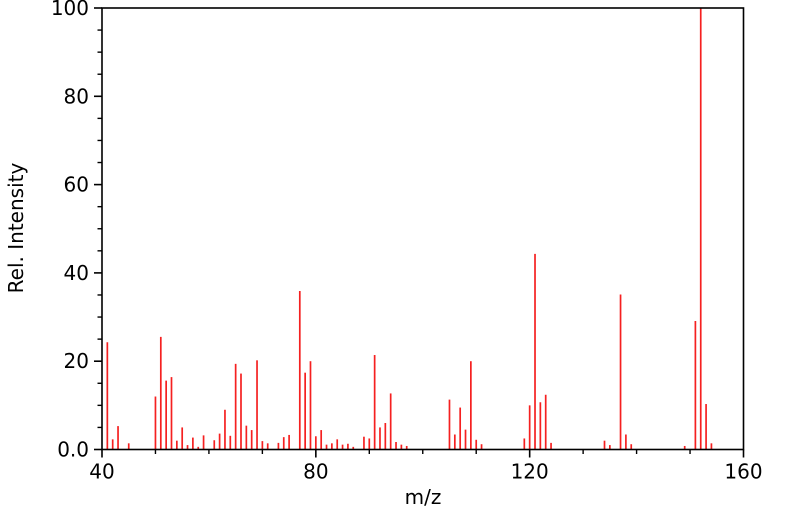 This screenshot has width=799, height=516. Describe the element at coordinates (16, 228) in the screenshot. I see `y-axis-label: Rel. Intensity` at that location.